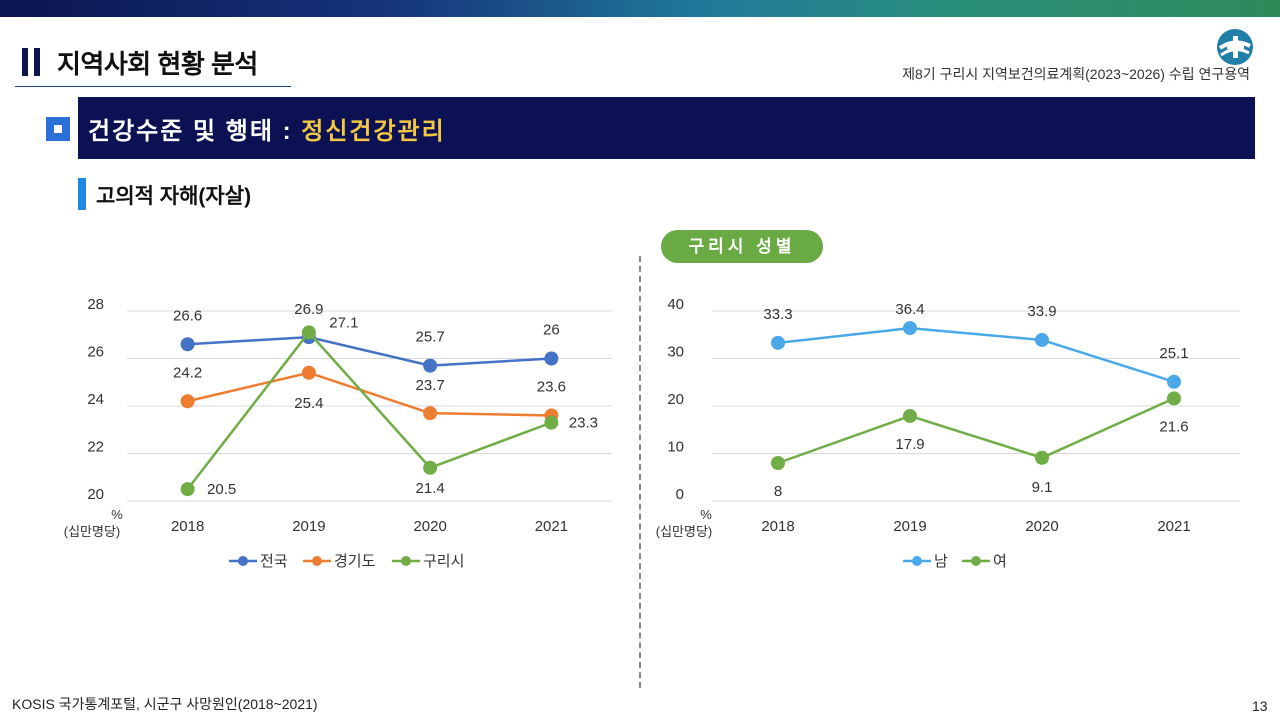  What do you see at coordinates (274, 561) in the screenshot?
I see `legend-label: 전국` at bounding box center [274, 561].